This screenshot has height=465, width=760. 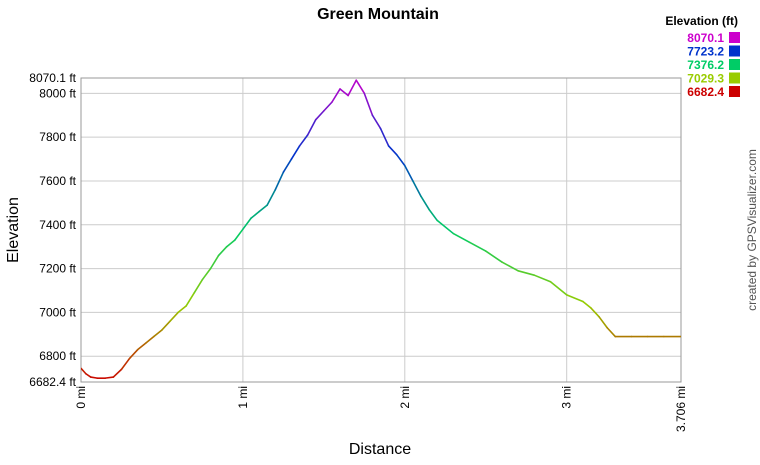 I want to click on legend-value: 6682.4, so click(x=705, y=92).